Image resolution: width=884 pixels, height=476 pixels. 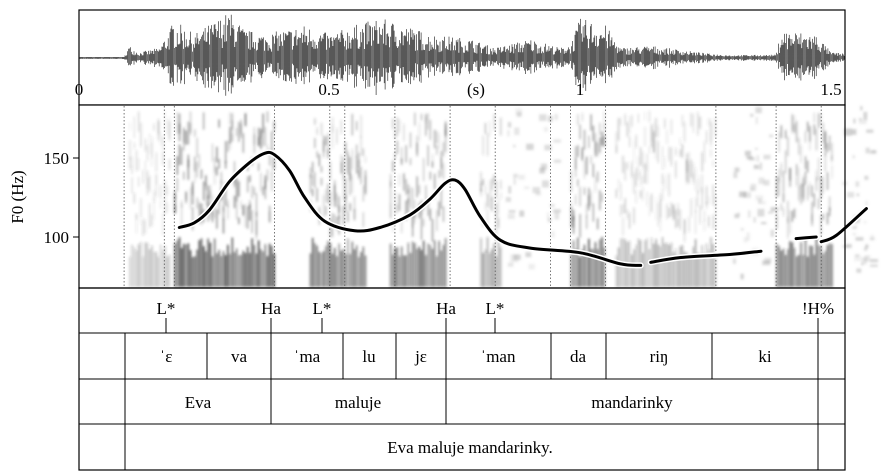 I want to click on syllable-tier: ˈɛ va ˈma lu jɛ ˈman da riŋ ki, so click(x=471, y=356).